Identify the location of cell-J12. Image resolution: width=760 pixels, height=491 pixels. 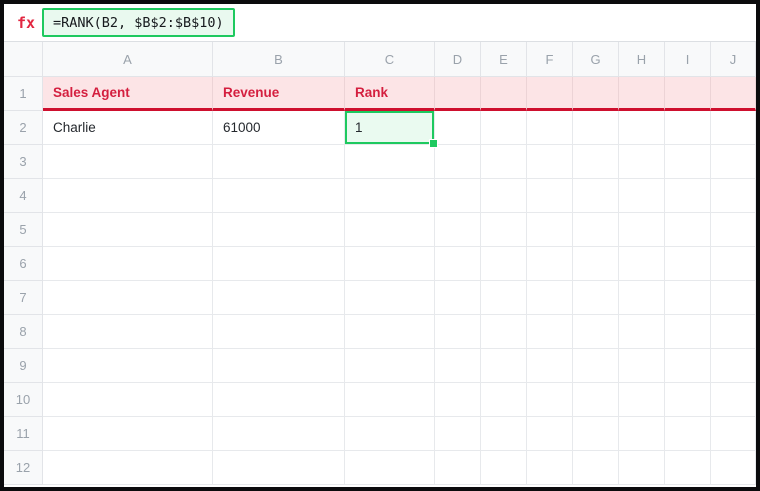
(733, 468).